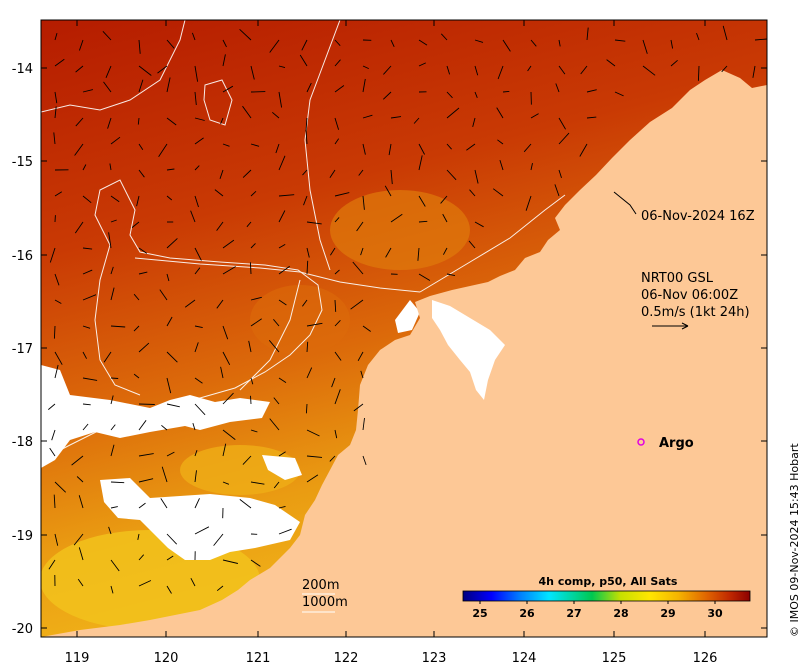 This screenshot has width=810, height=672. I want to click on cloud-mask, so click(200, 519).